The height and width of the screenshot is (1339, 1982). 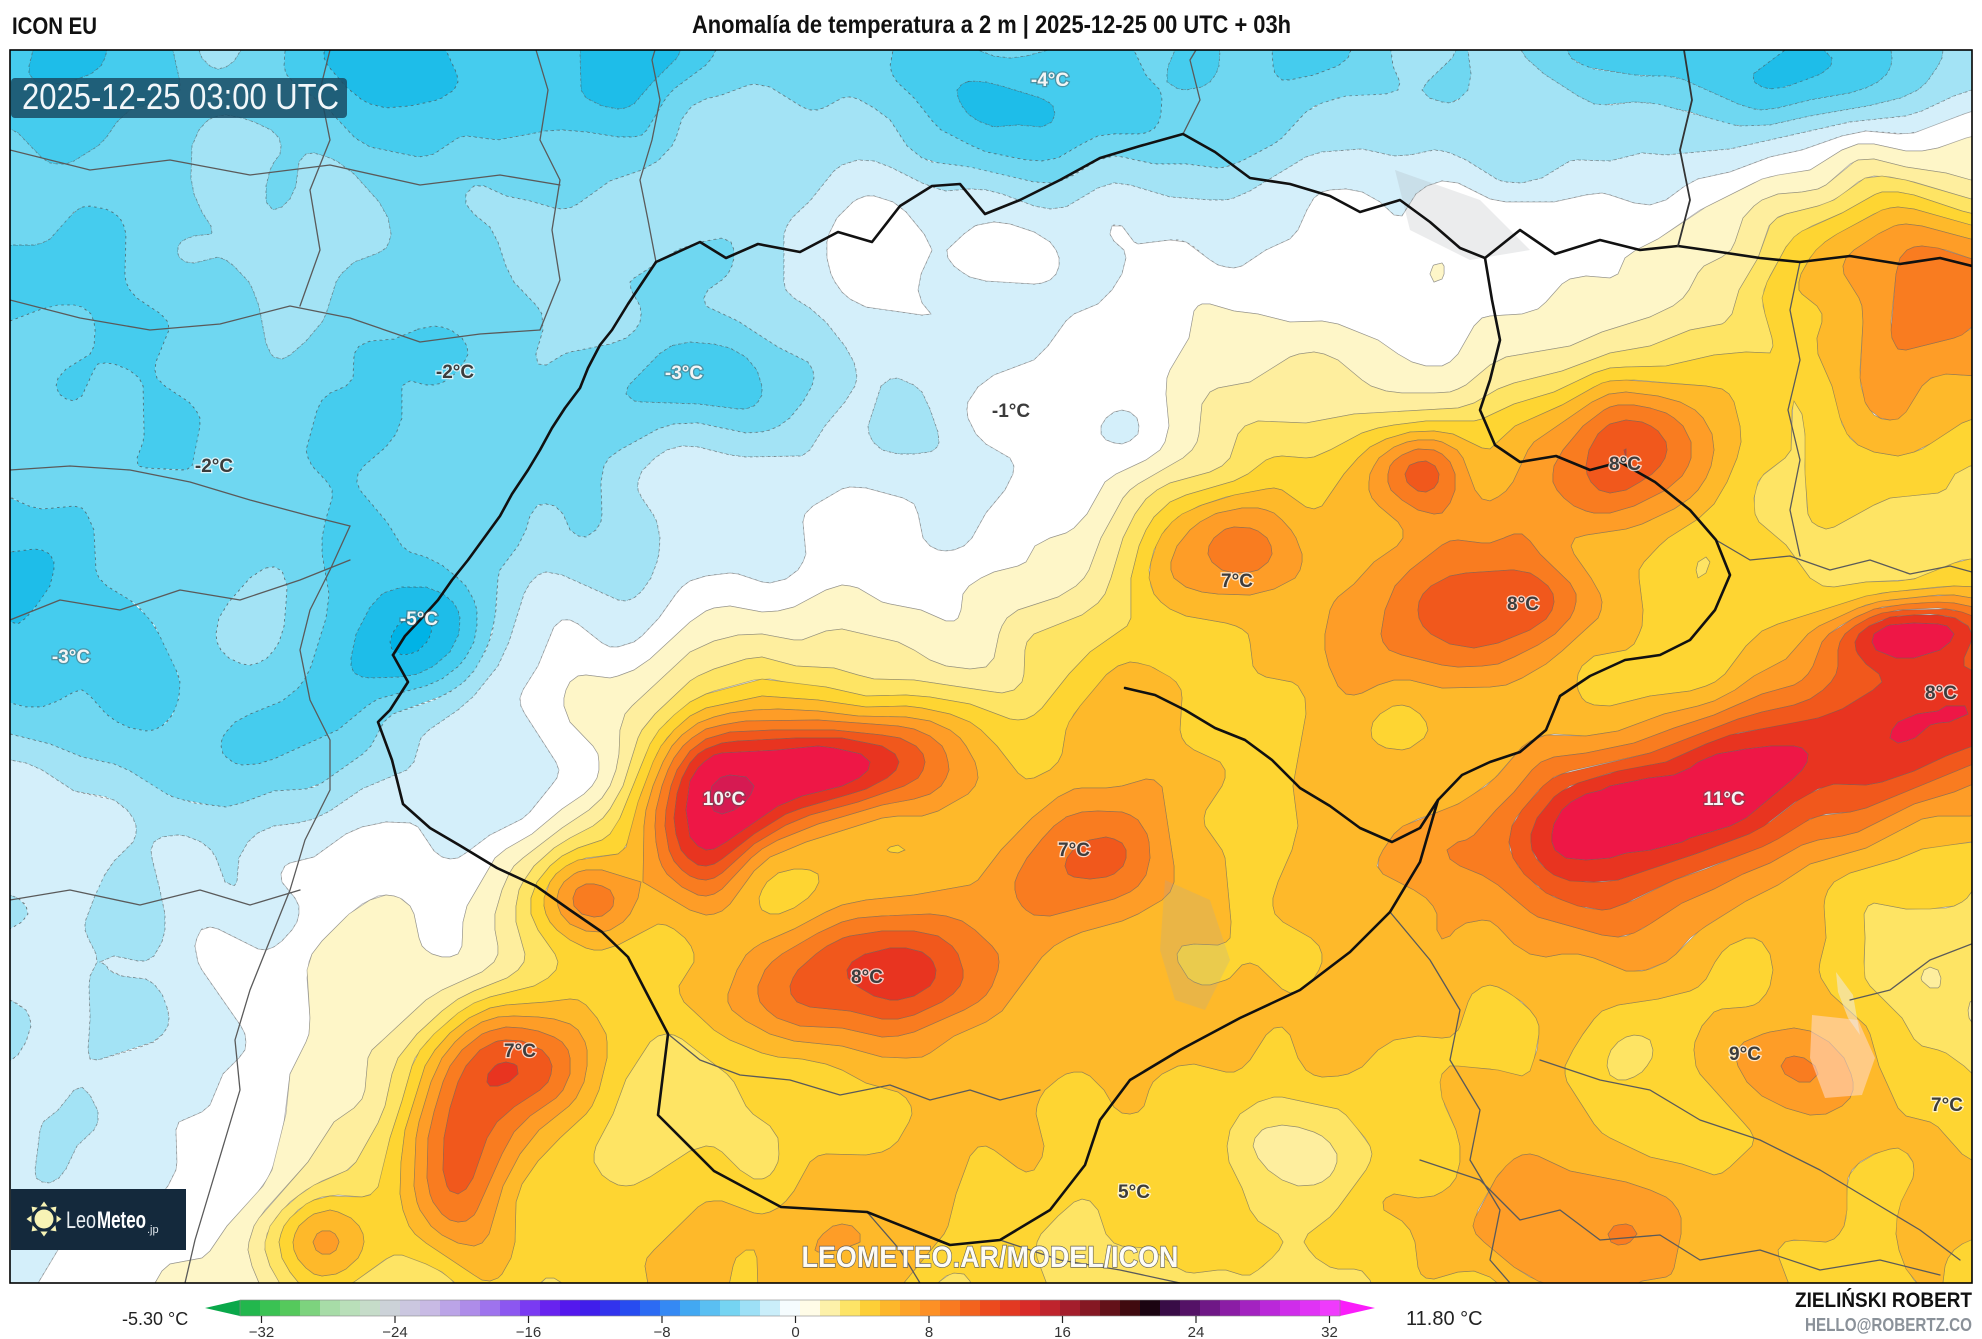 What do you see at coordinates (1196, 1331) in the screenshot?
I see `svg-text: 24` at bounding box center [1196, 1331].